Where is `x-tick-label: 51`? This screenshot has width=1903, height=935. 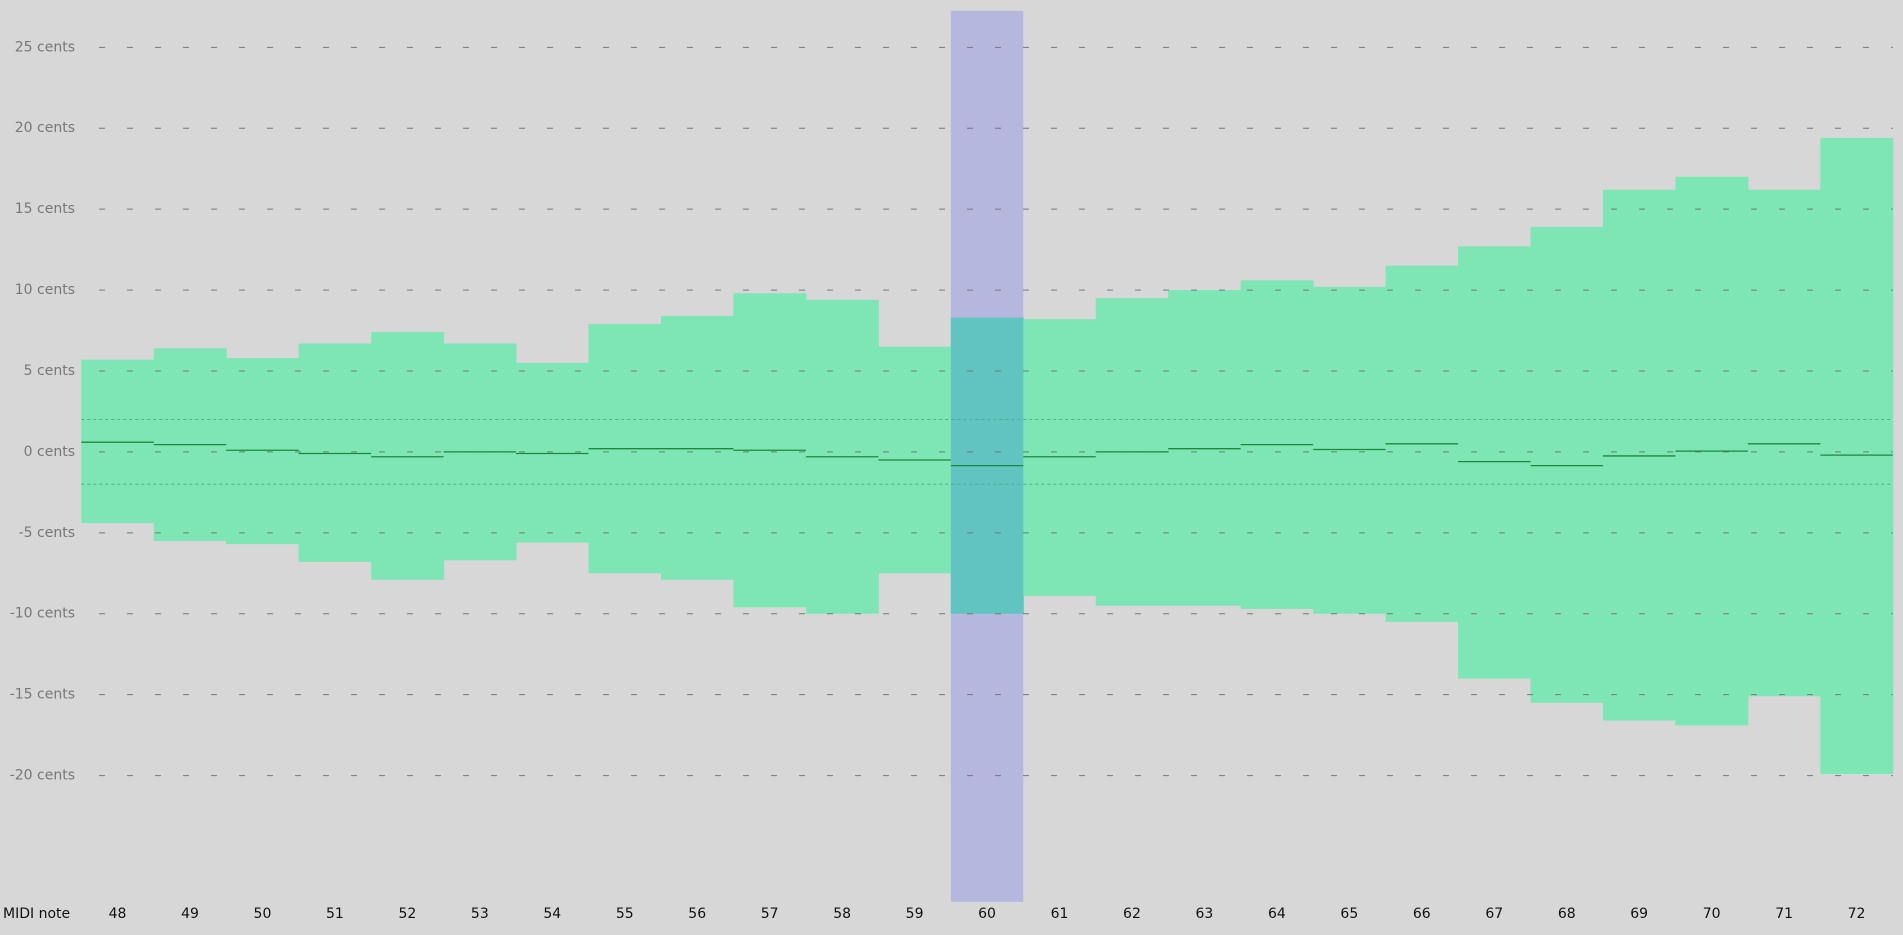
x-tick-label: 51 is located at coordinates (335, 914).